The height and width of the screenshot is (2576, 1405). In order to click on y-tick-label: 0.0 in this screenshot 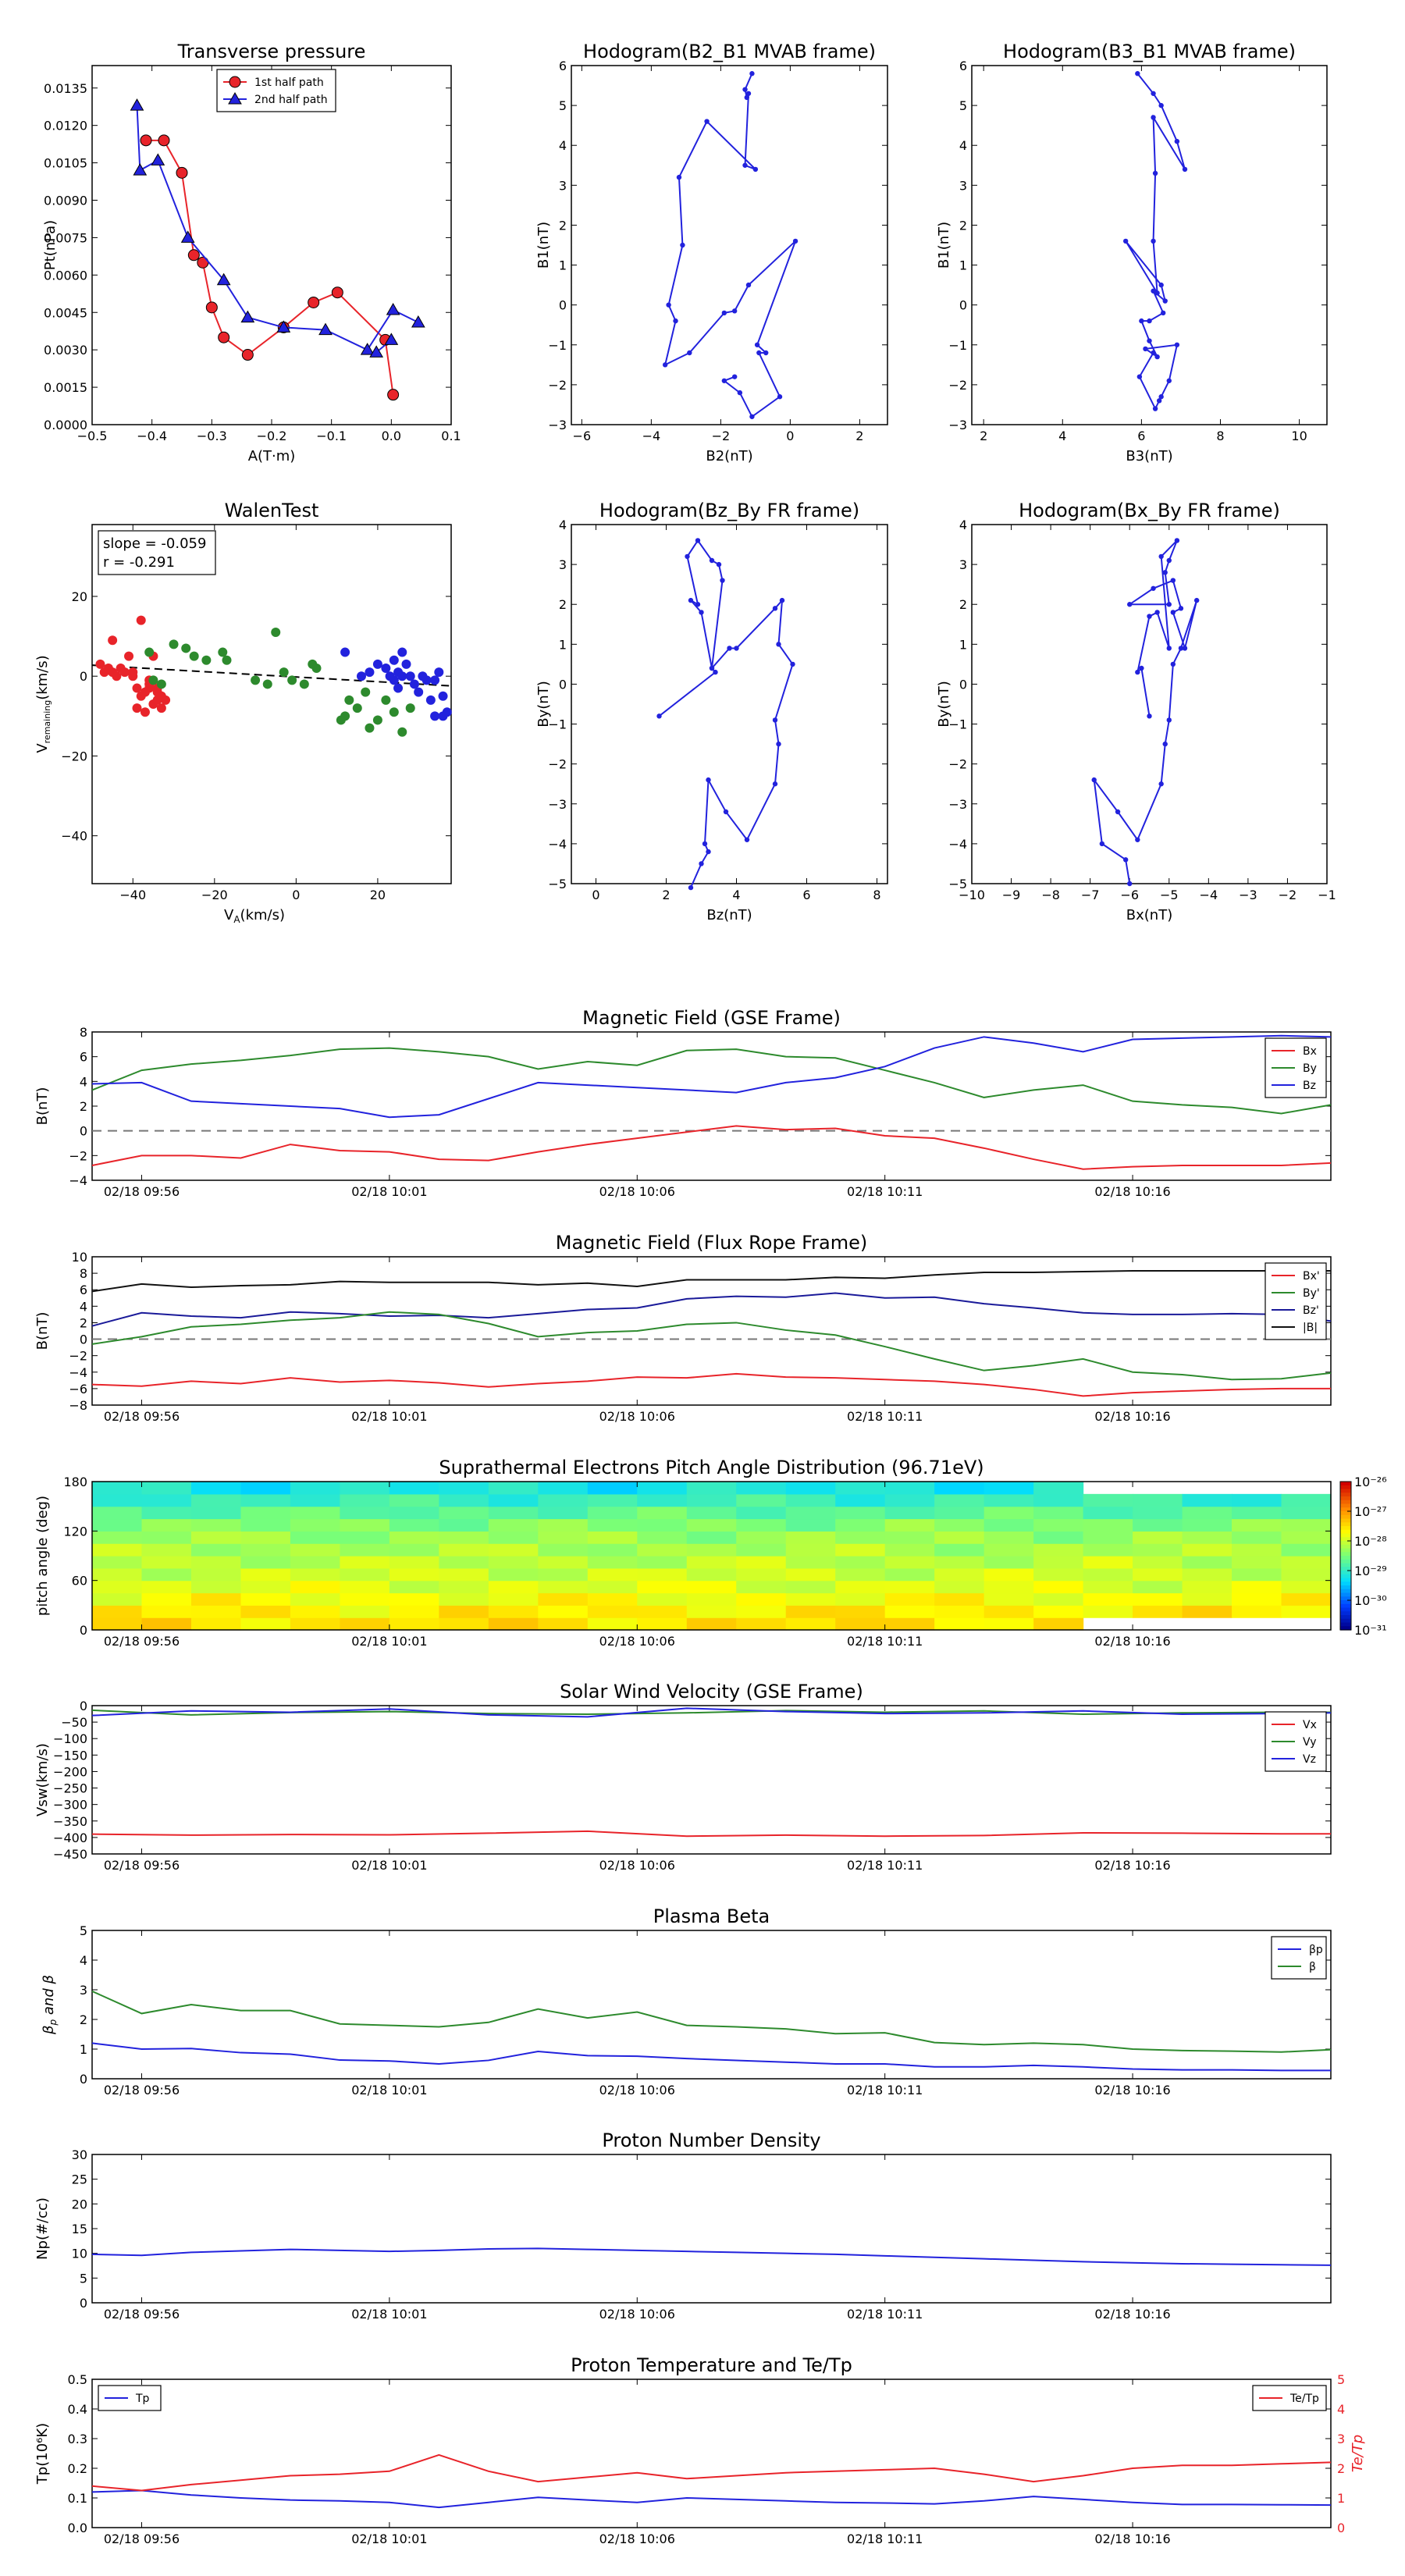, I will do `click(77, 2528)`.